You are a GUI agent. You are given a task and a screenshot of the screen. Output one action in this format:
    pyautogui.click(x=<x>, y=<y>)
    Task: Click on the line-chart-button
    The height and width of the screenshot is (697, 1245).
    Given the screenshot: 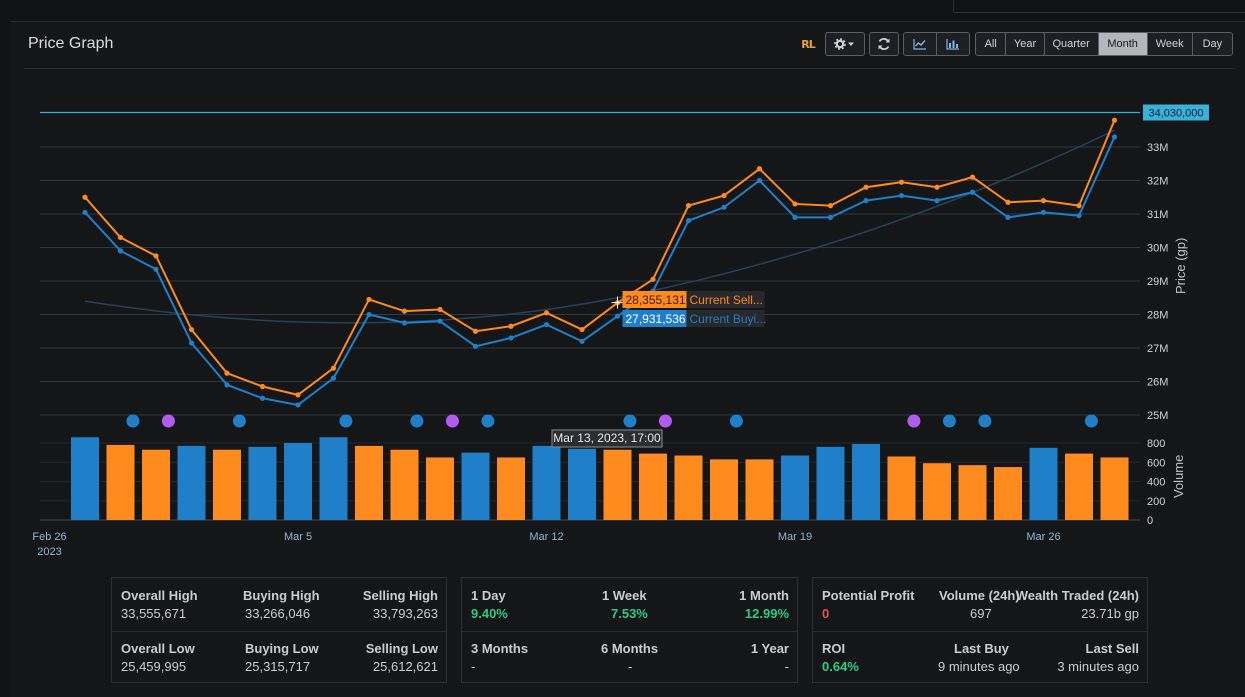 What is the action you would take?
    pyautogui.click(x=920, y=44)
    